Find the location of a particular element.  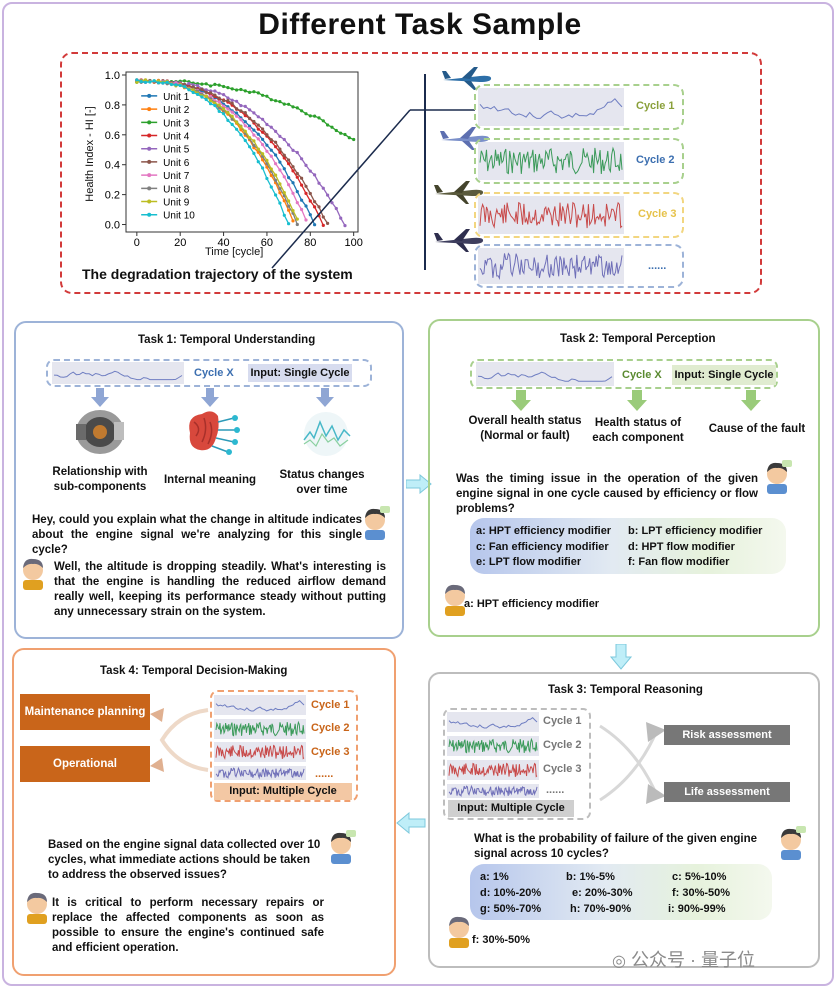

cycle-label: Cycle 2 is located at coordinates (562, 745).